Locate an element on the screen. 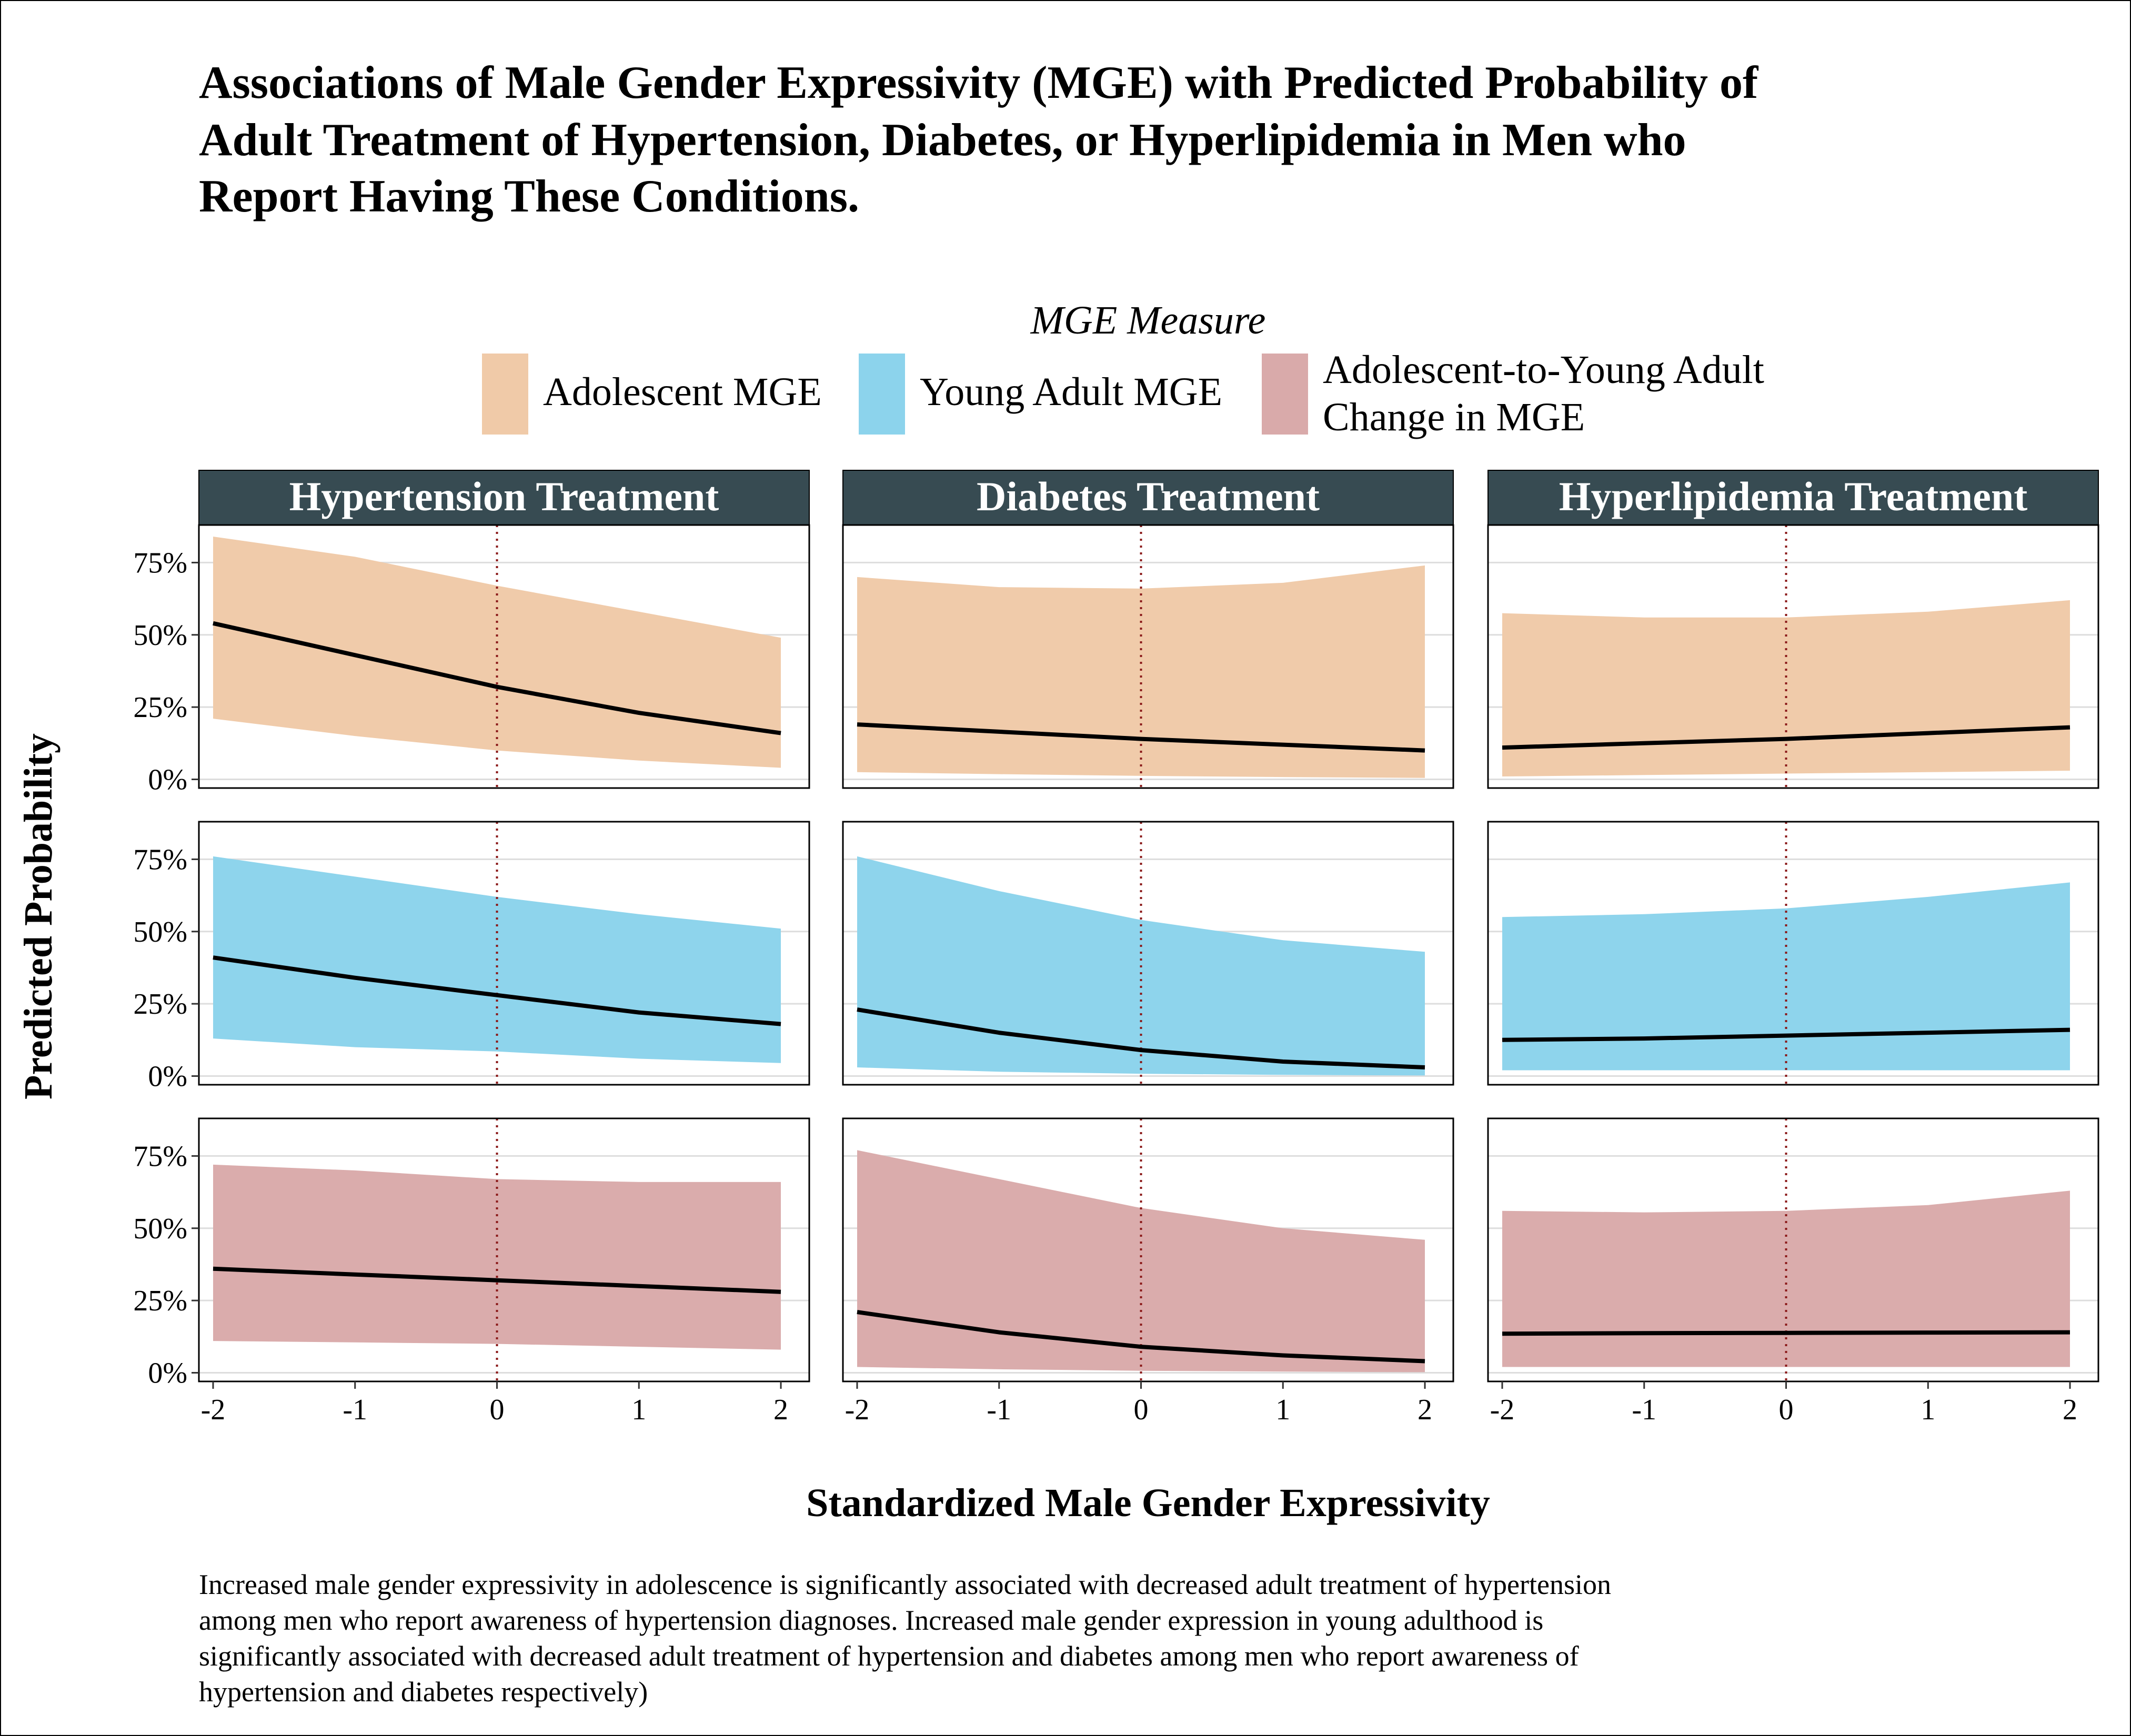 The width and height of the screenshot is (2131, 1736). legend-label-change-in-mge-line-1: Adolescent-to-Young Adult is located at coordinates (1543, 370).